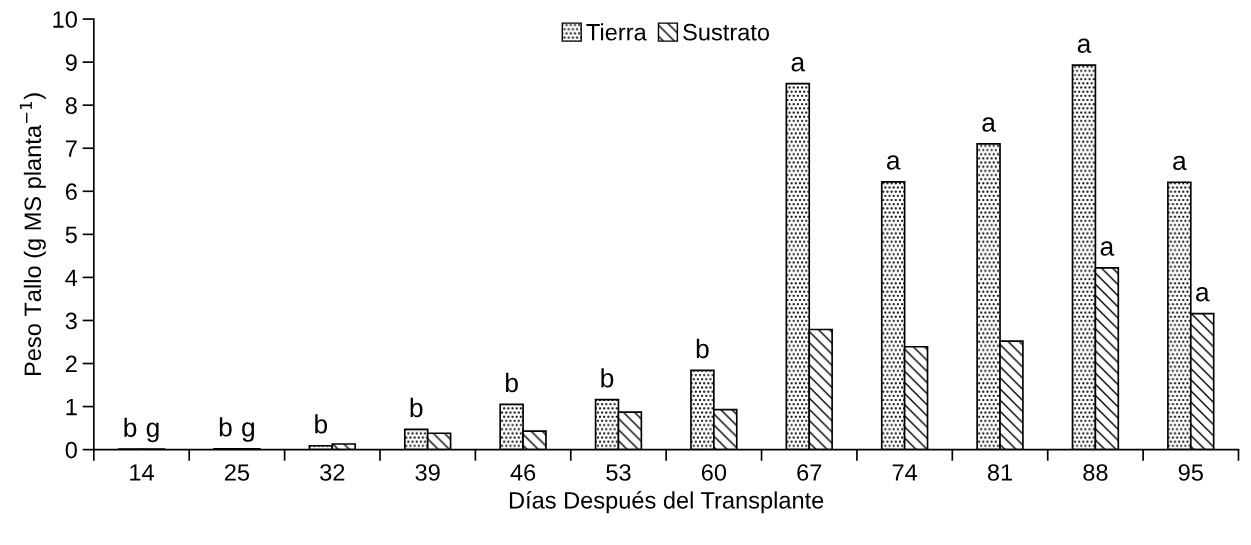 The height and width of the screenshot is (545, 1251). I want to click on y-tick-label: 1, so click(71, 407).